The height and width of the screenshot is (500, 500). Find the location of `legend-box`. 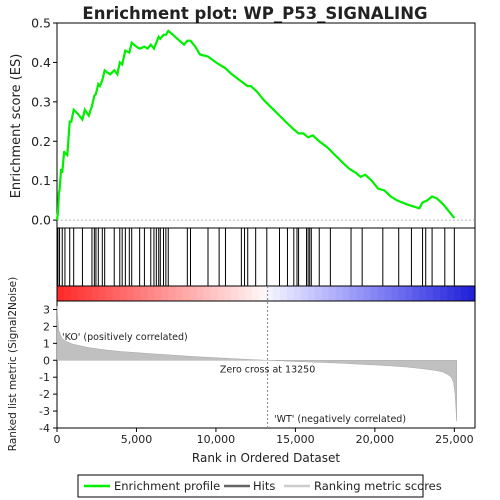

legend-box is located at coordinates (250, 486).